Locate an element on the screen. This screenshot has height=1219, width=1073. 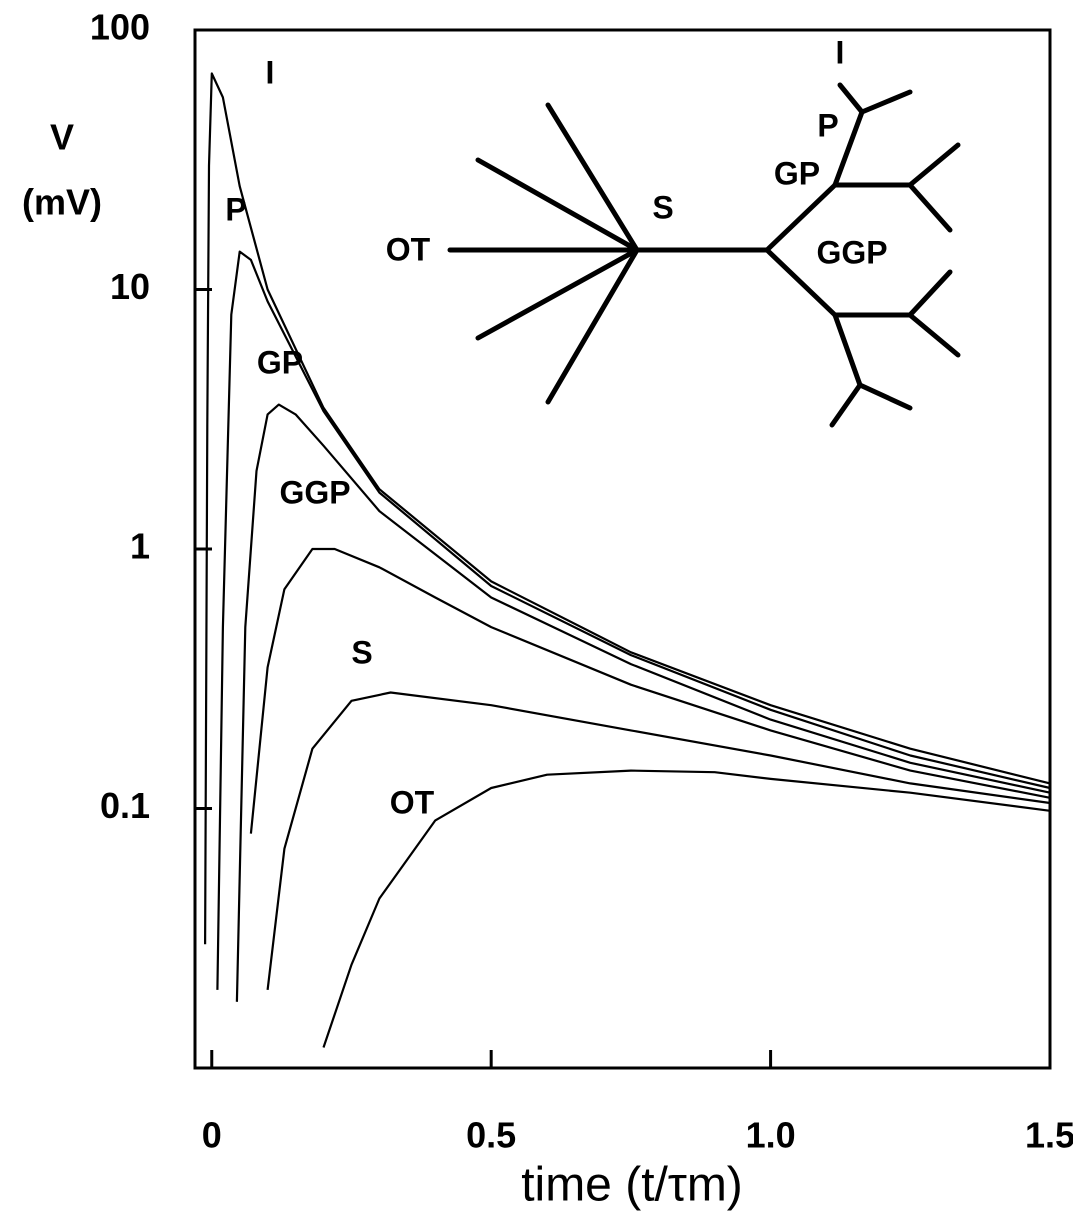
series-label: S is located at coordinates (361, 652).